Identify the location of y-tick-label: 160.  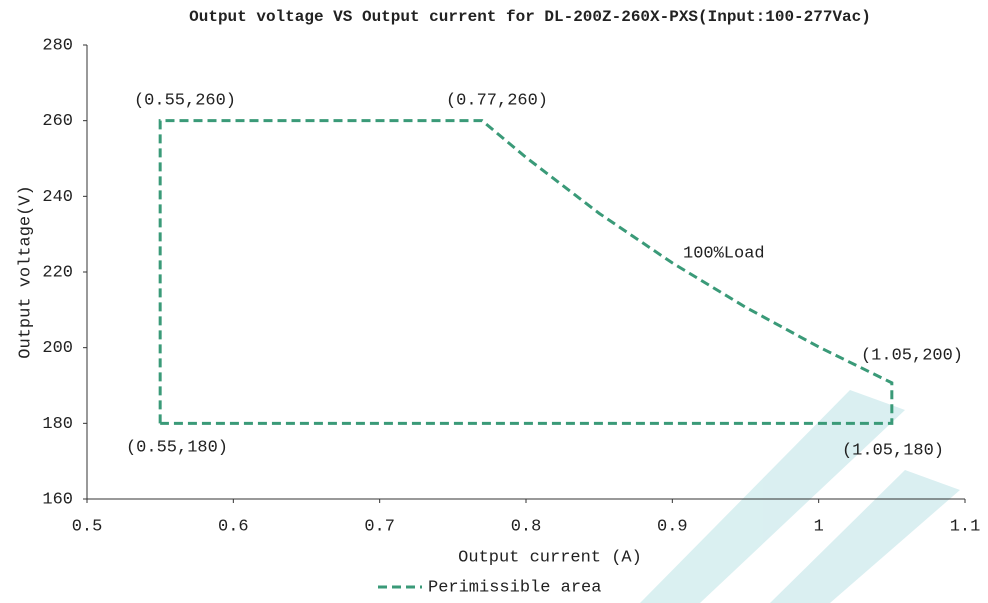
(57, 499).